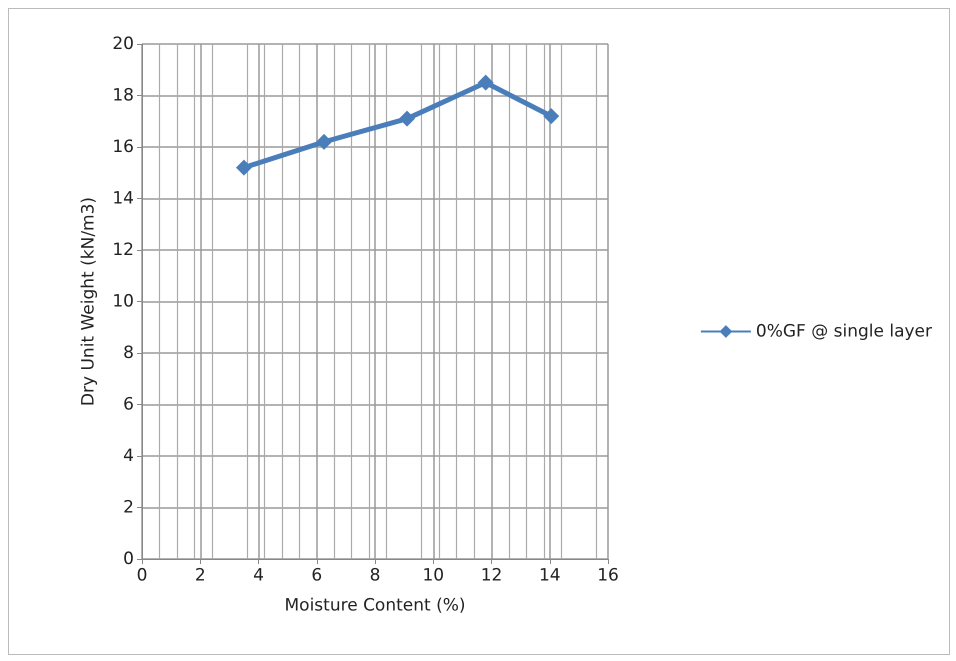  Describe the element at coordinates (88, 301) in the screenshot. I see `y-axis-title: Dry Unit Weight (kN/m3)` at that location.